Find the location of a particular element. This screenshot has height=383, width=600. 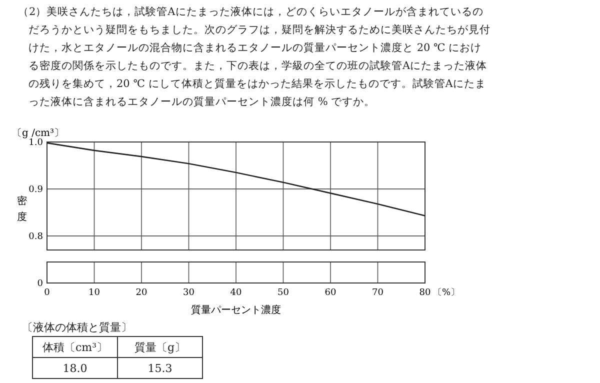

text: 質量〔g〕 is located at coordinates (160, 347).